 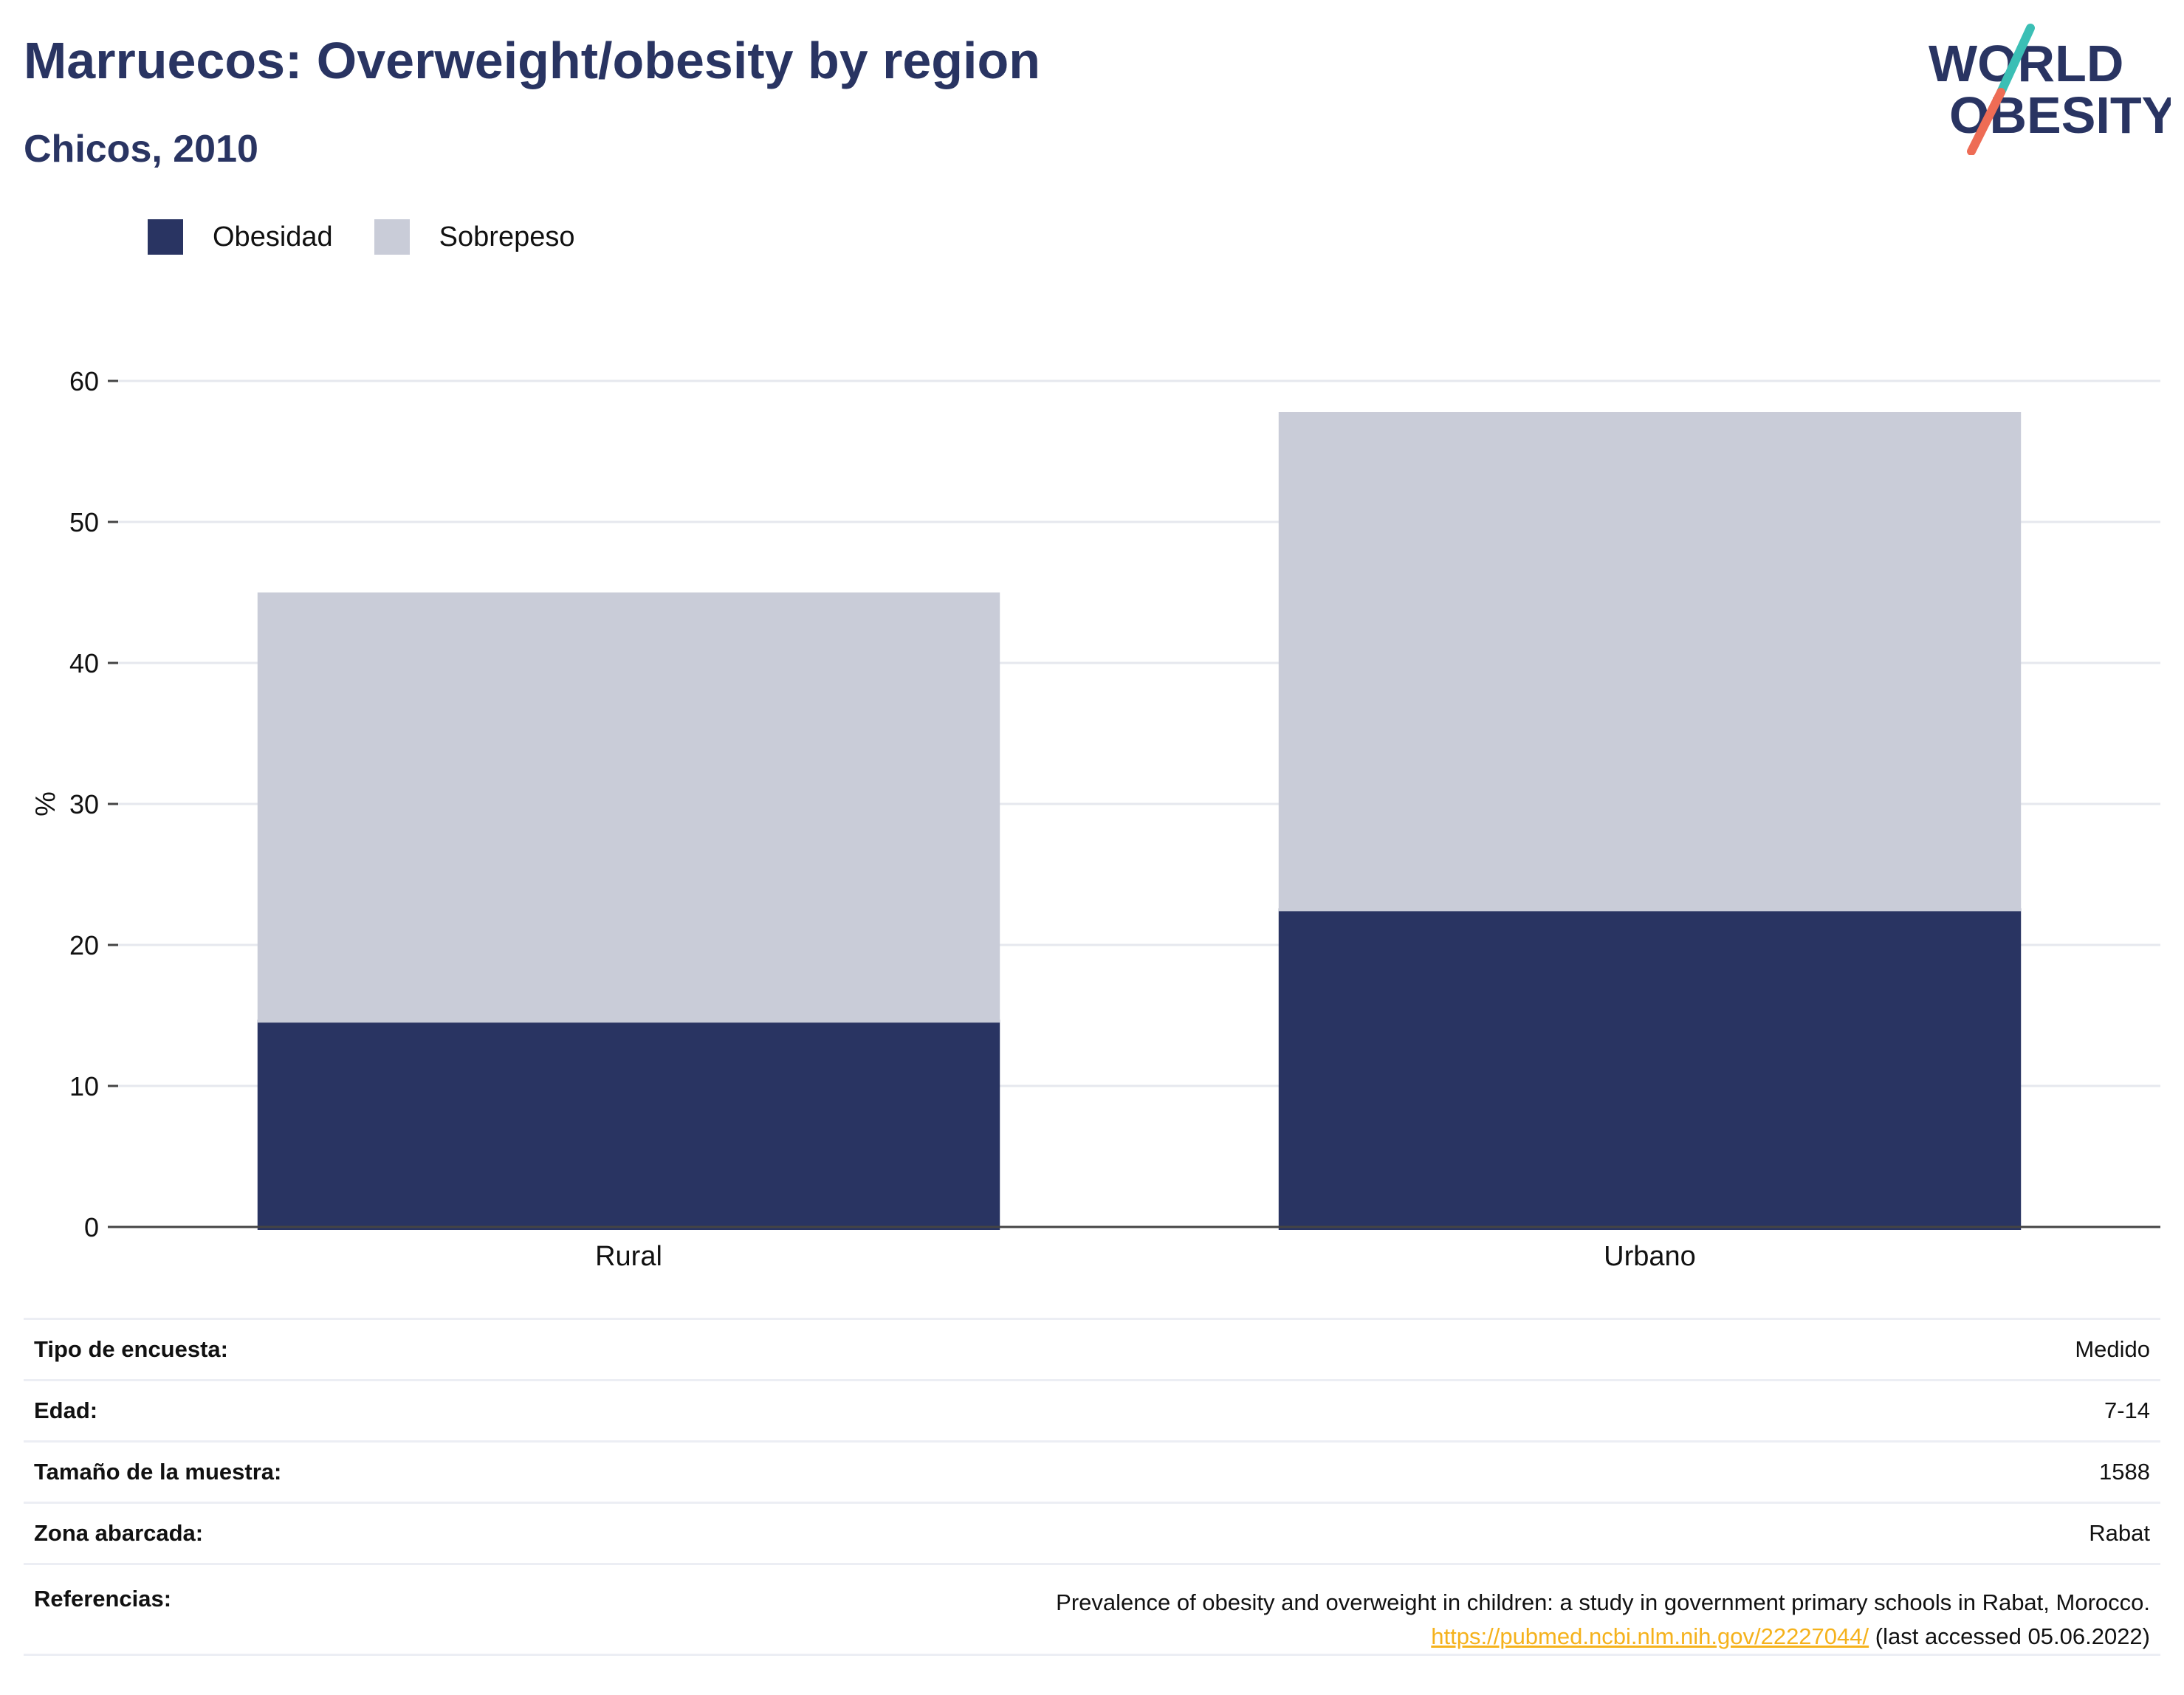 I want to click on legend-swatch-obesidad, so click(x=165, y=237).